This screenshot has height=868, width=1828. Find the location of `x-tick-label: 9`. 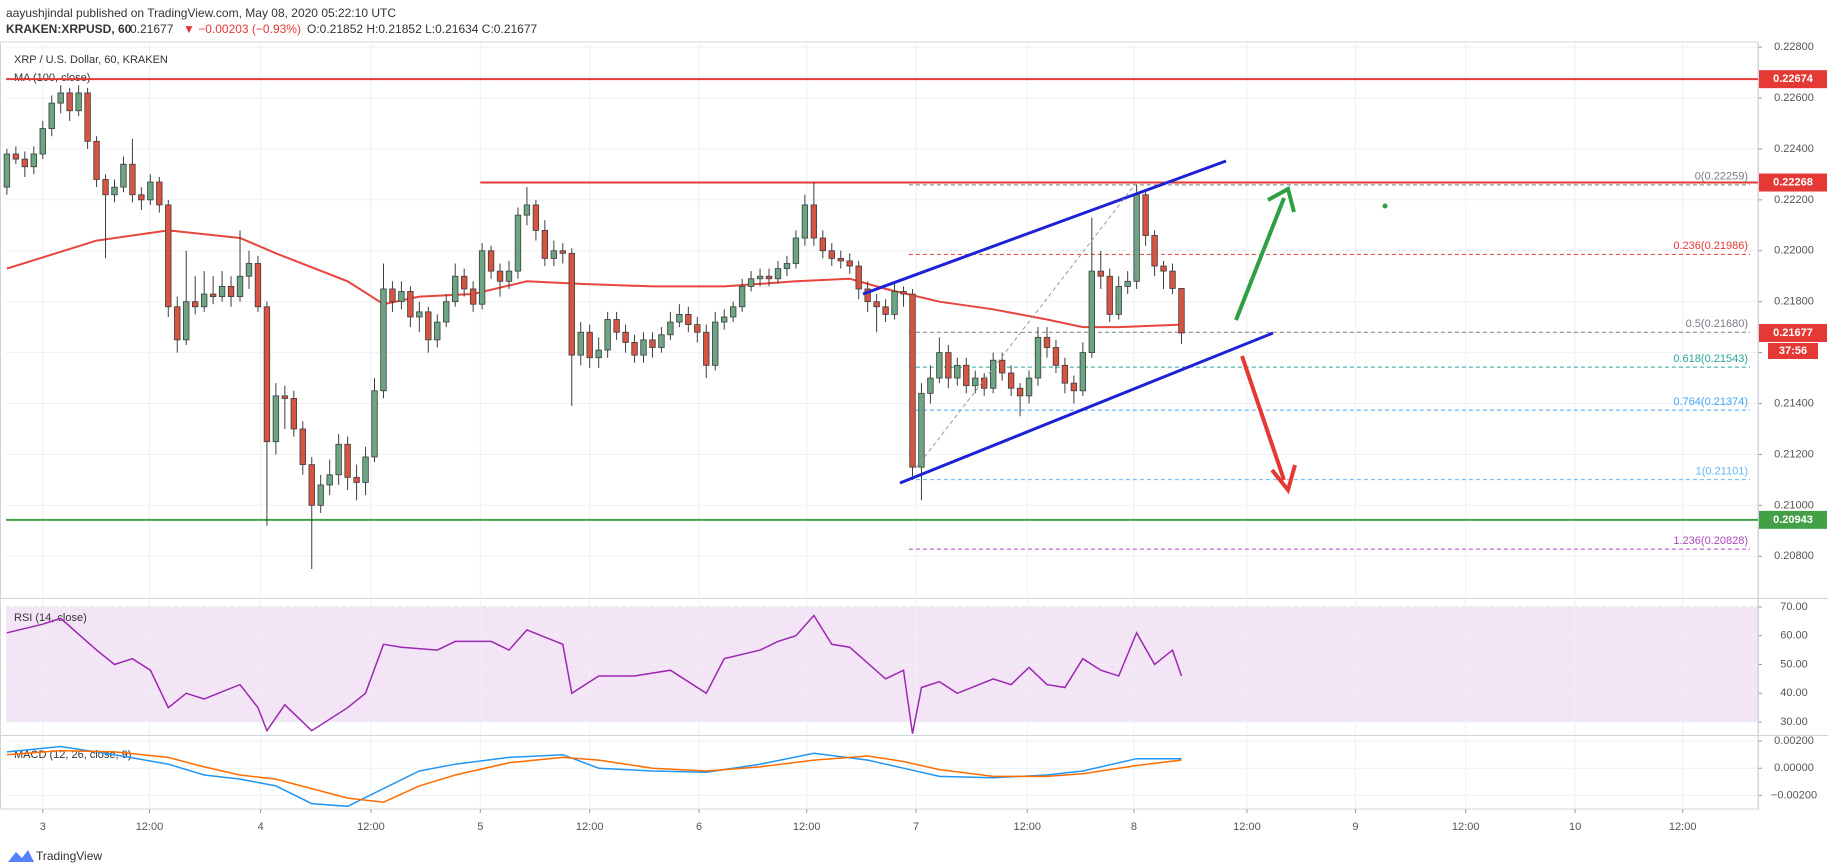

x-tick-label: 9 is located at coordinates (1355, 827).